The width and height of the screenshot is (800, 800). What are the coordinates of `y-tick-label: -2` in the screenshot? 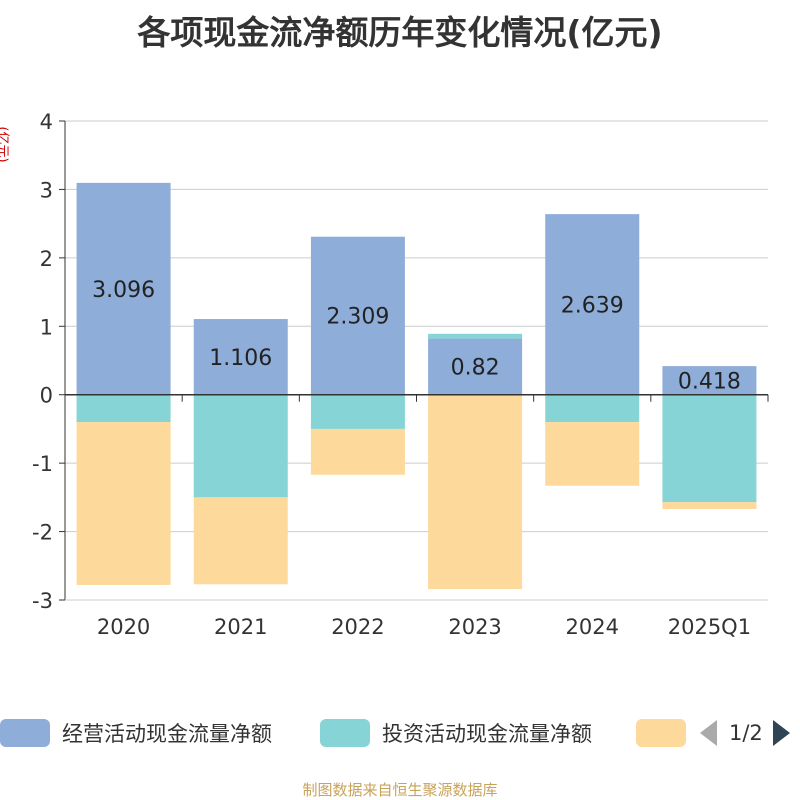 It's located at (42, 533).